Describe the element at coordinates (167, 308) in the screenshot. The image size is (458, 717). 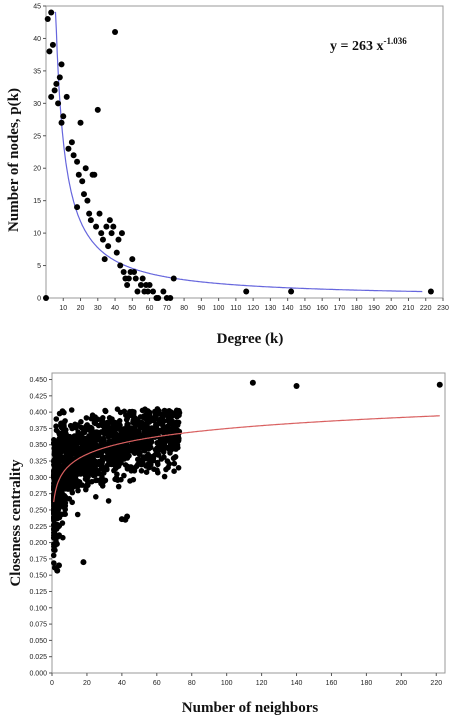
I see `x-tick-label: 70` at that location.